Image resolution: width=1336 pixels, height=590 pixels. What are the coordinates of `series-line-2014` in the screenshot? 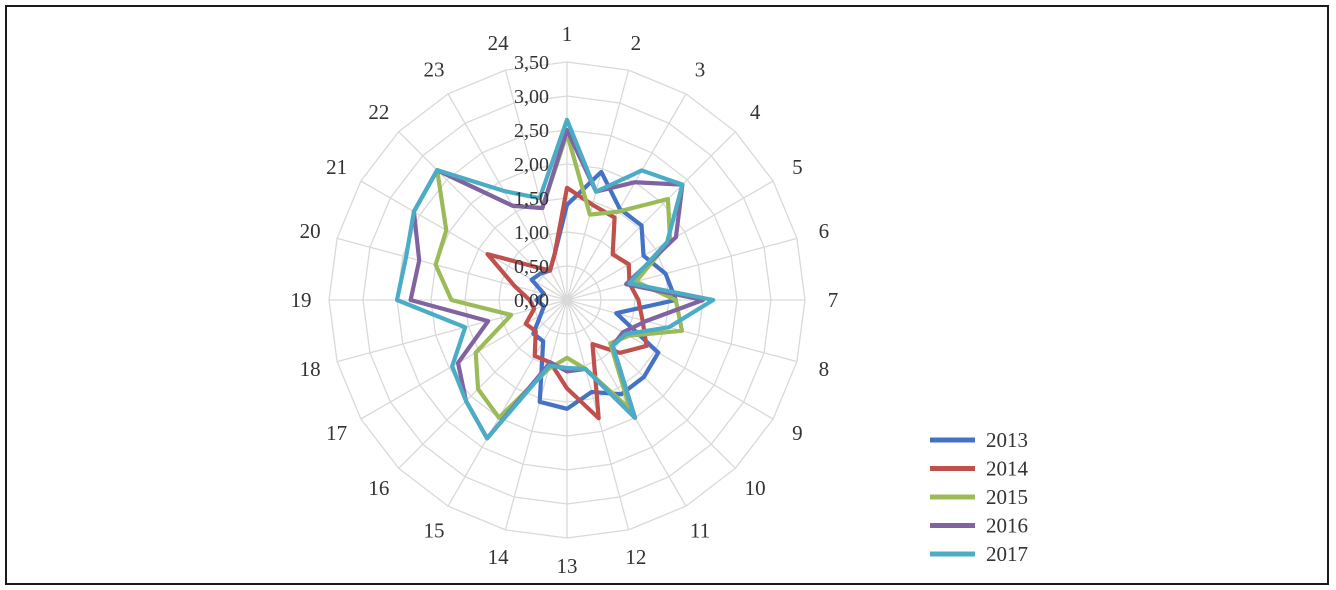 It's located at (567, 303).